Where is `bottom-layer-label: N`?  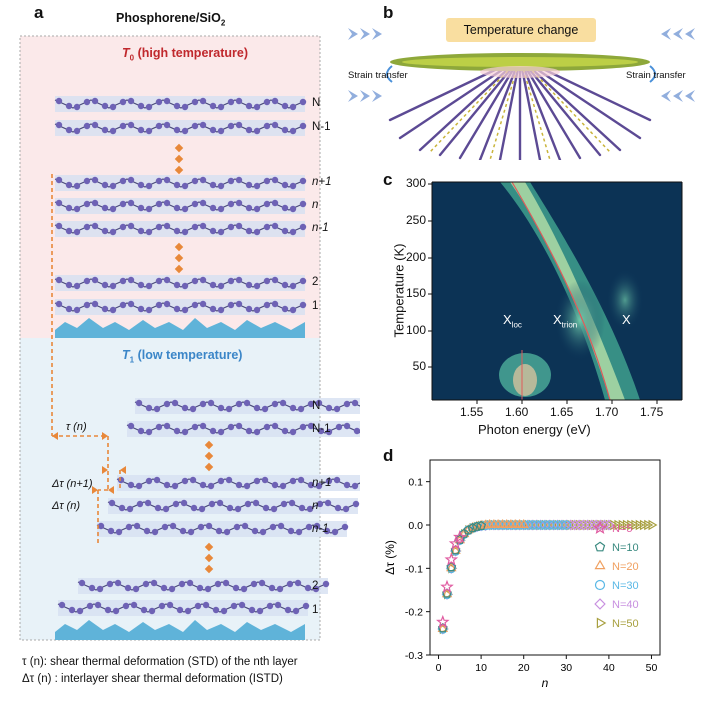
bottom-layer-label: N is located at coordinates (316, 406).